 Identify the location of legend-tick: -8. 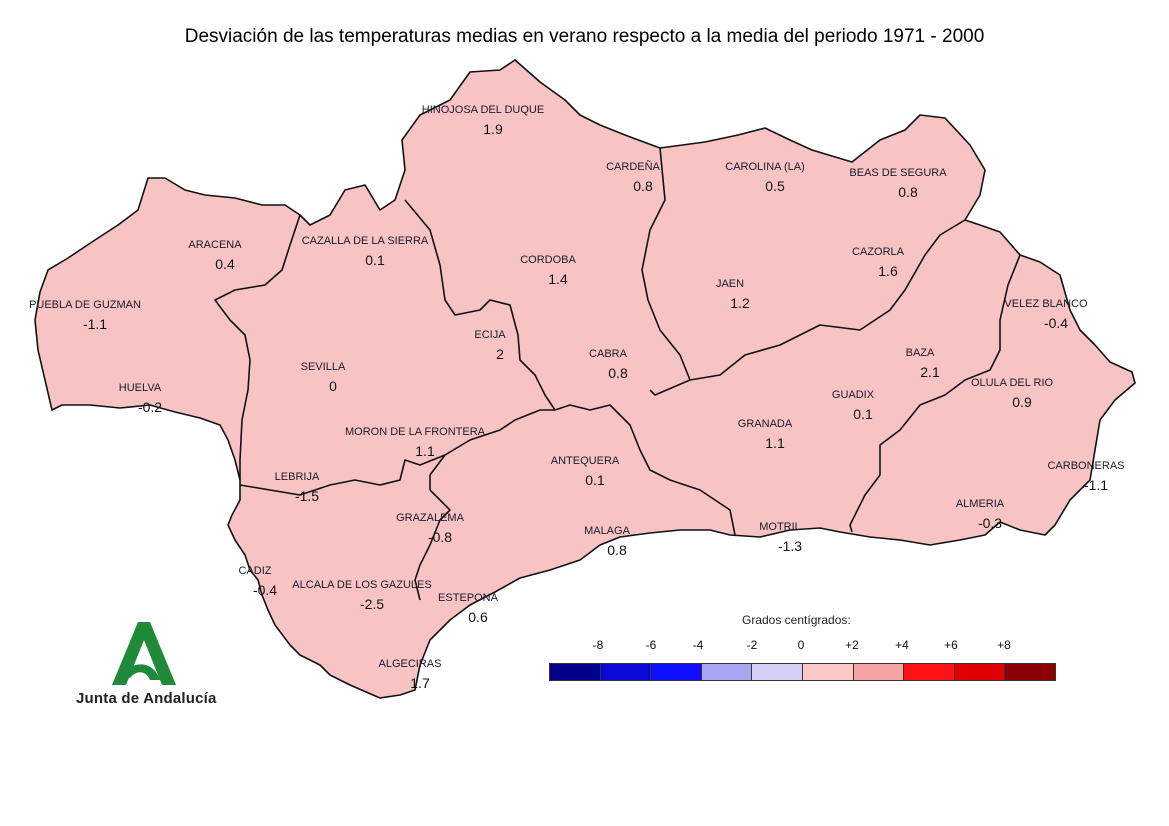
(598, 645).